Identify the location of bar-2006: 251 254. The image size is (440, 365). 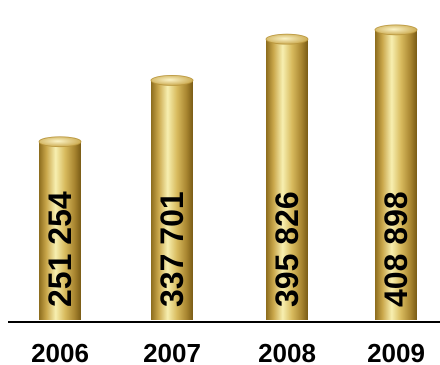
(60, 228).